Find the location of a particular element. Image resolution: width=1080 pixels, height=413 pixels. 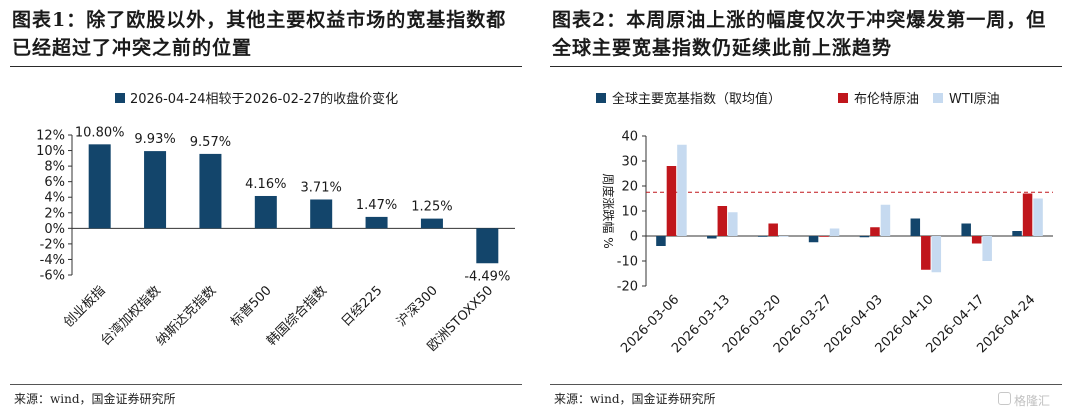

y-tick-label: 4% is located at coordinates (54, 198).